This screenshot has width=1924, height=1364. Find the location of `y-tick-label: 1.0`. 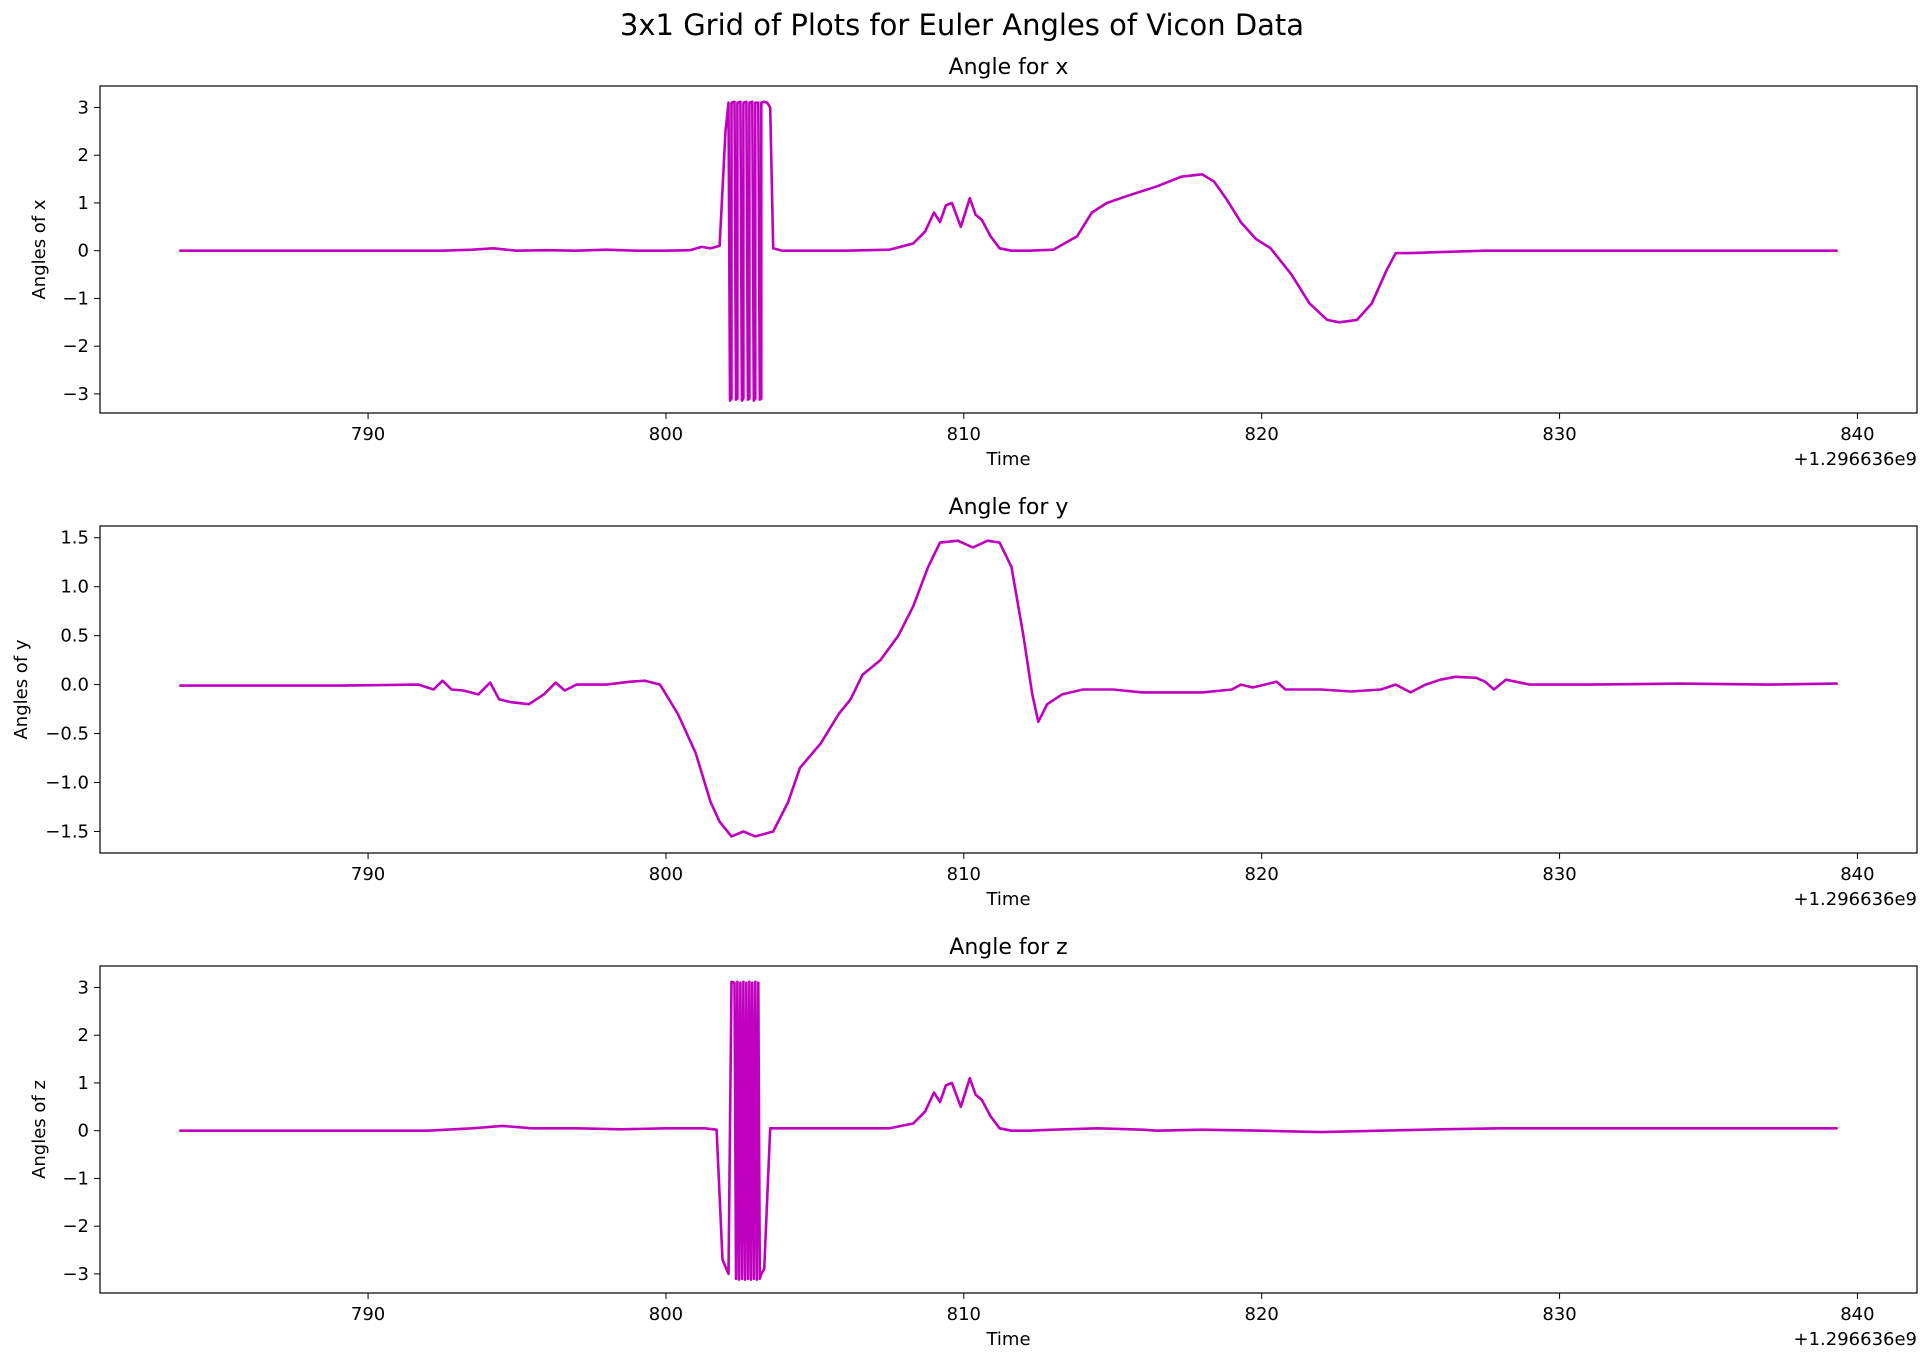

y-tick-label: 1.0 is located at coordinates (74, 587).